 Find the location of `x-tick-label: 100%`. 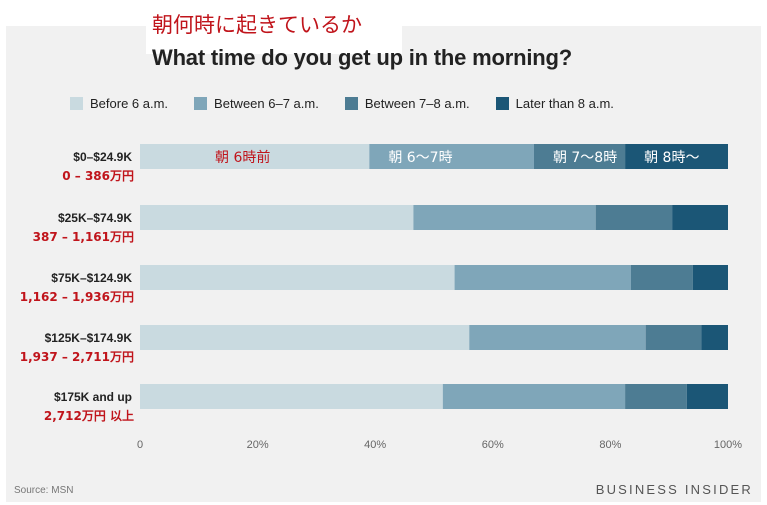

x-tick-label: 100% is located at coordinates (728, 445).